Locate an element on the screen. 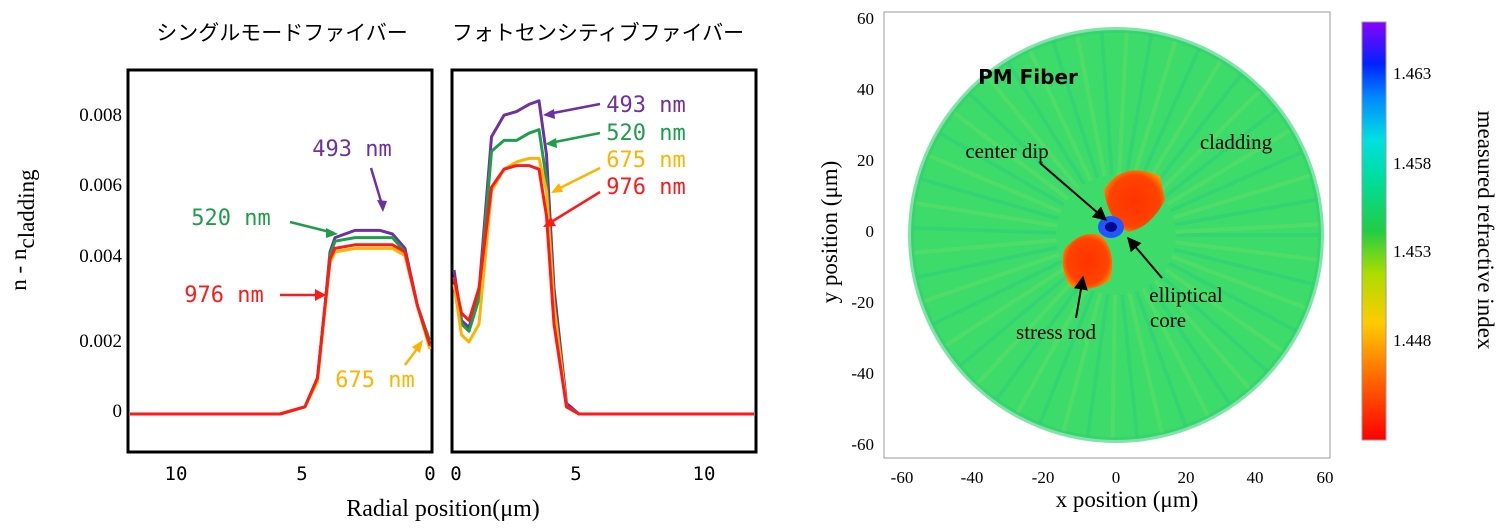 This screenshot has width=1507, height=529. map-y-tick: 60 is located at coordinates (865, 18).